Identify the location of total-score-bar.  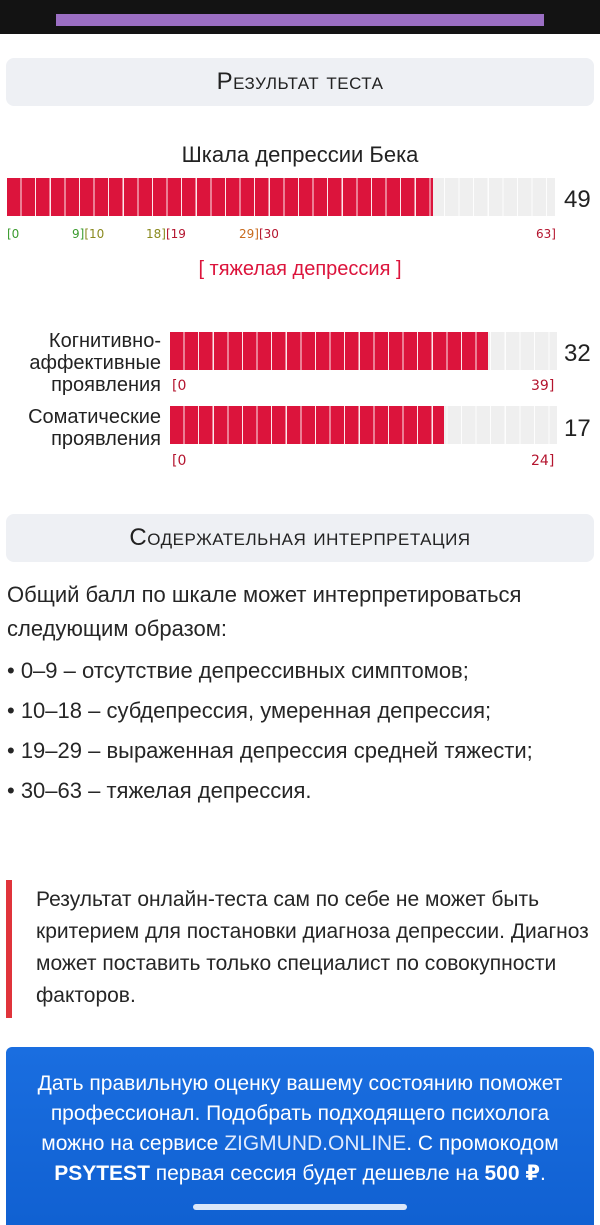
(281, 197).